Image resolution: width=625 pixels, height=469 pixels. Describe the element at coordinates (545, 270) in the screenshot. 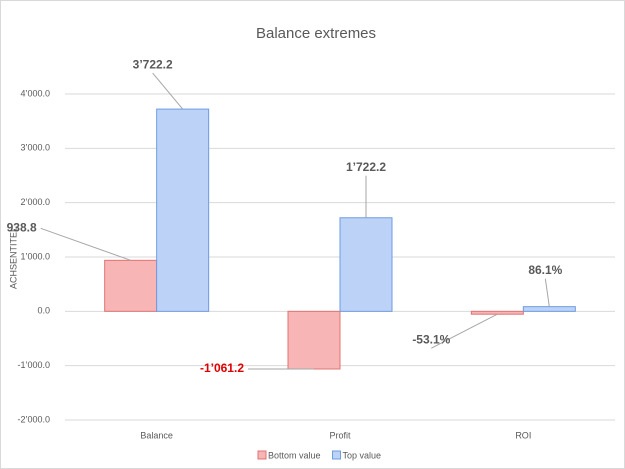

I see `data-label: 86.1%` at that location.